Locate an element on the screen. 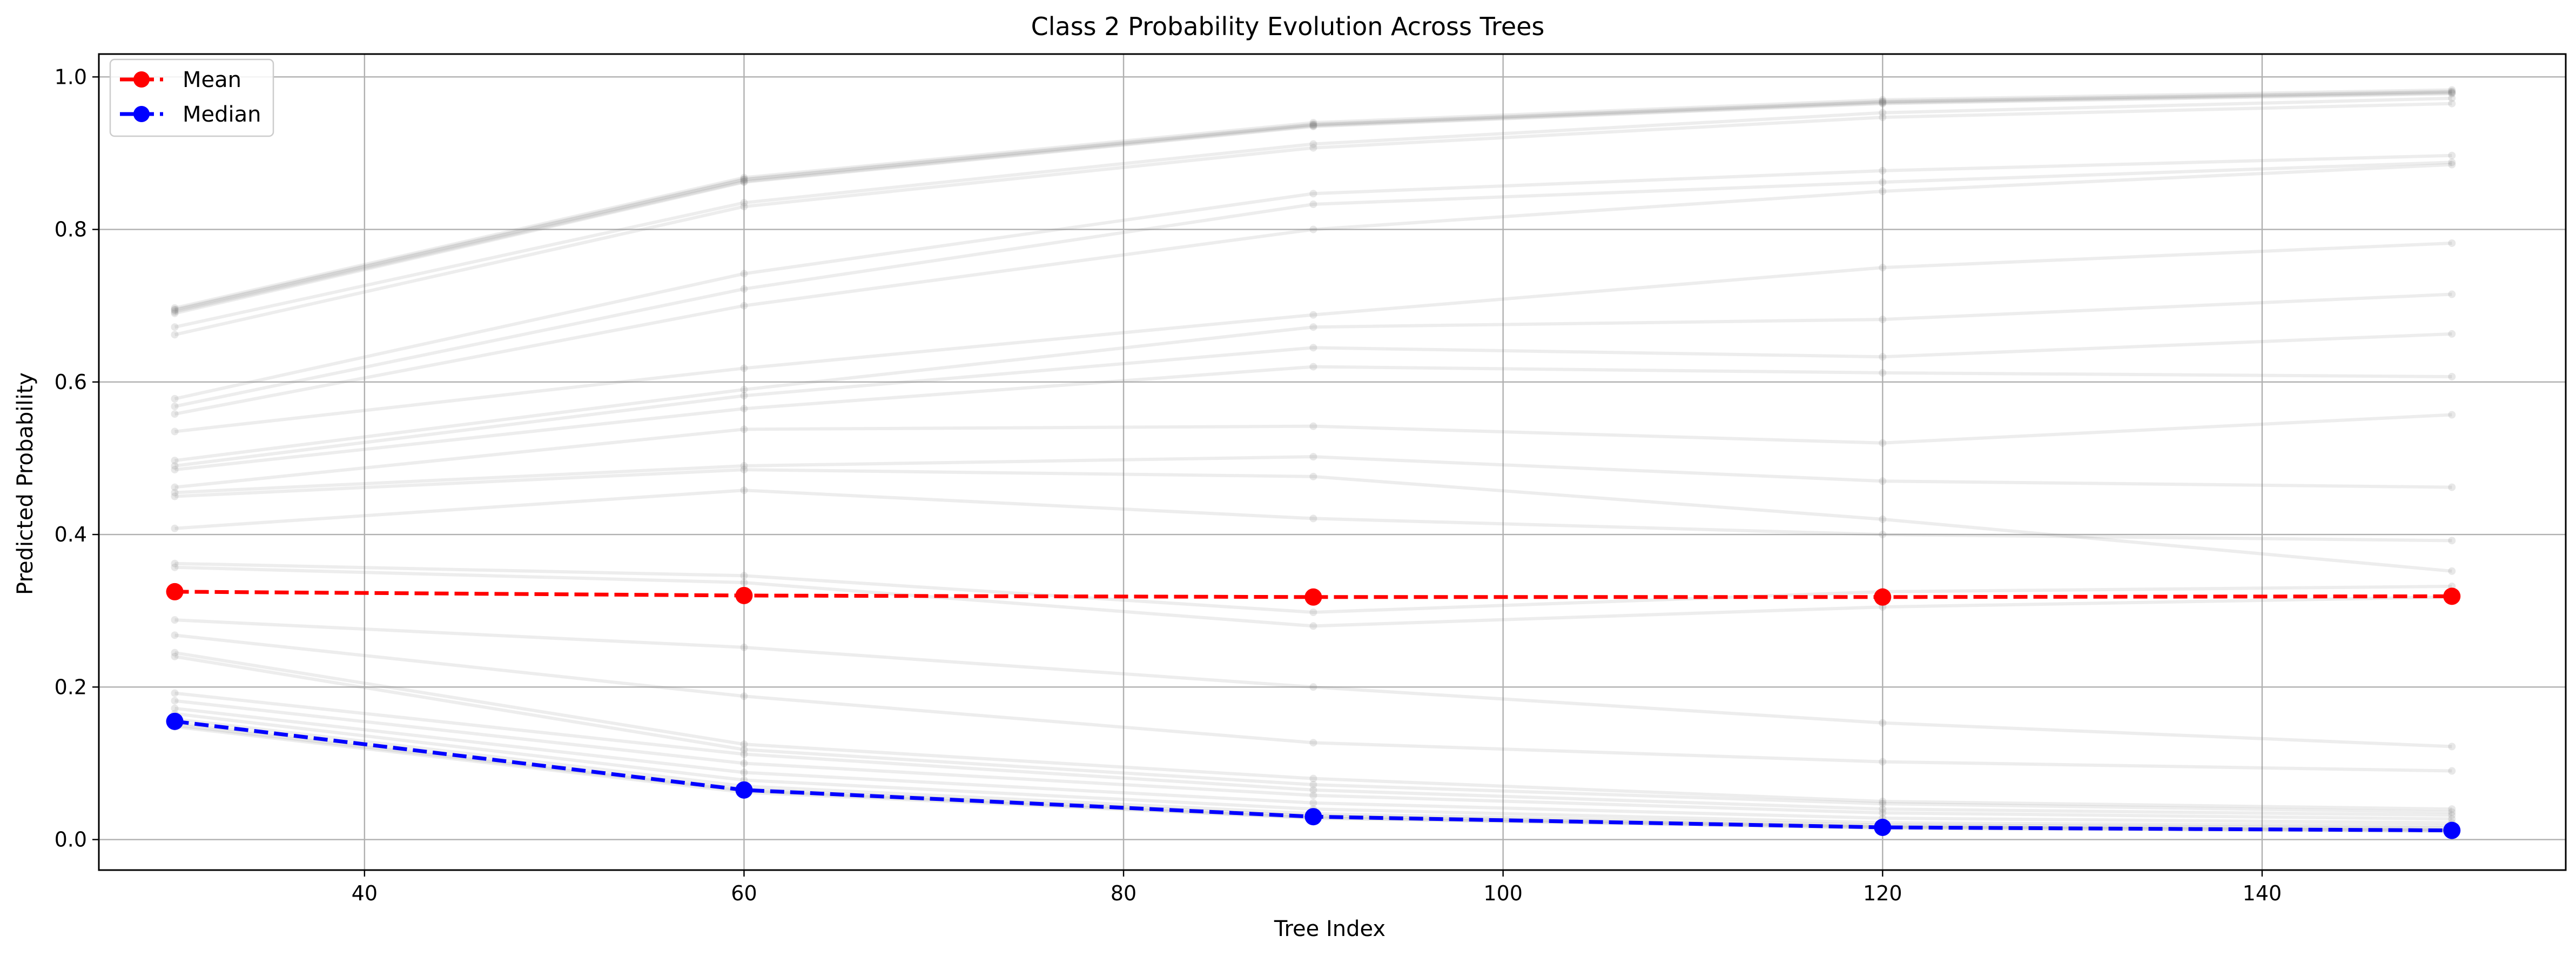 The height and width of the screenshot is (956, 2576). legend-mean-label: Mean is located at coordinates (212, 80).